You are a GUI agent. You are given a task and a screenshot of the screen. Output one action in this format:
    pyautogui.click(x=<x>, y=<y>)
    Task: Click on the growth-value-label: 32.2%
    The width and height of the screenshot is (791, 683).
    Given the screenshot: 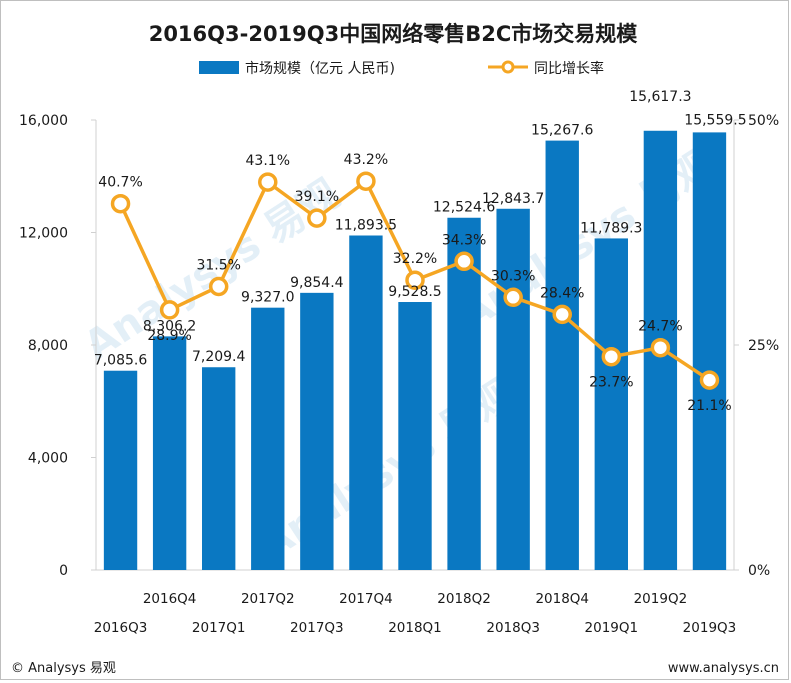 What is the action you would take?
    pyautogui.click(x=415, y=259)
    